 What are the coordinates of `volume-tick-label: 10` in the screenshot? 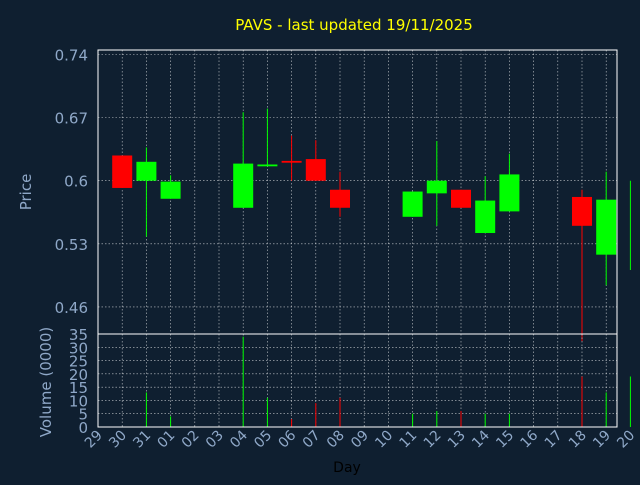 It's located at (78, 401).